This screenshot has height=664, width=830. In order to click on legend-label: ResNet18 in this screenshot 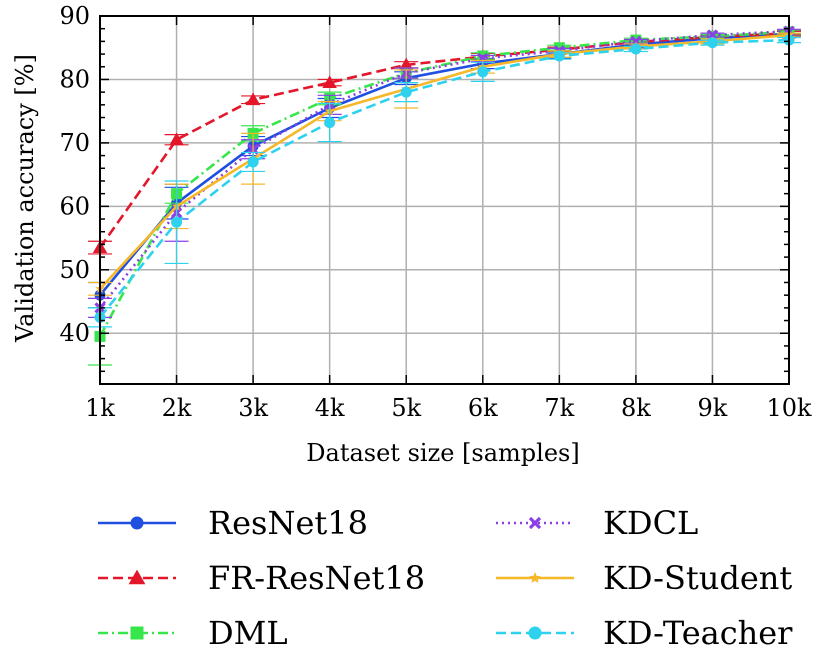, I will do `click(288, 523)`.